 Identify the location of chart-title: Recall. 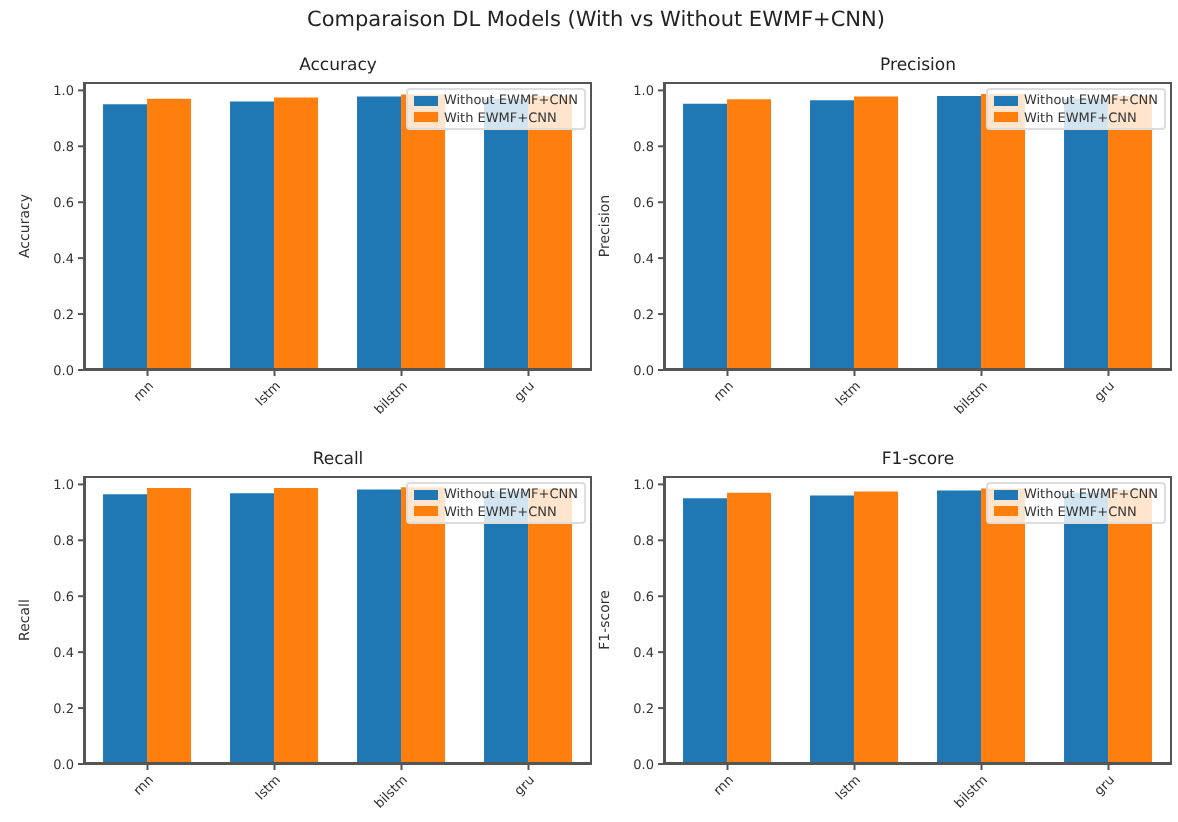
(338, 460).